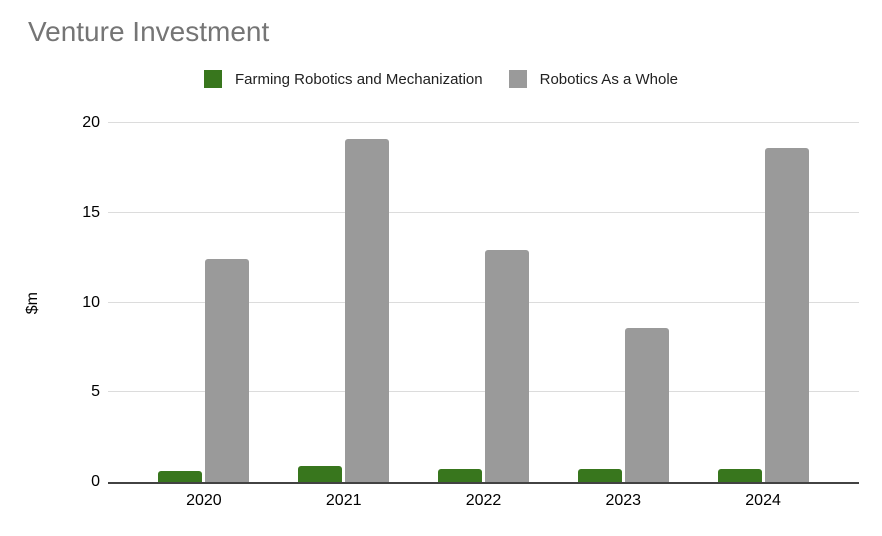 The height and width of the screenshot is (536, 882). I want to click on y-axis-tick-labels: 0 5 10 15 20, so click(50, 302).